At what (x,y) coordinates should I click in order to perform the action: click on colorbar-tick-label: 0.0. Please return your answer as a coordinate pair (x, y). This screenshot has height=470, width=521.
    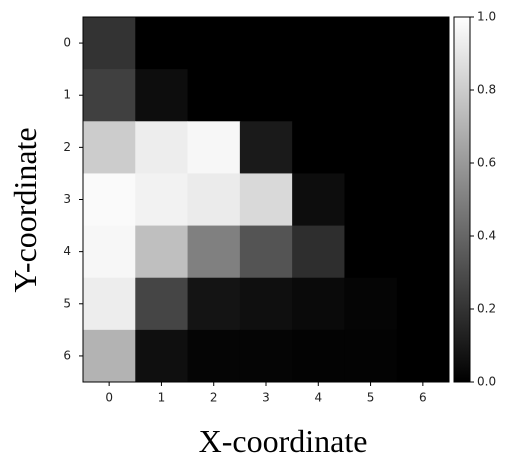
    Looking at the image, I should click on (486, 382).